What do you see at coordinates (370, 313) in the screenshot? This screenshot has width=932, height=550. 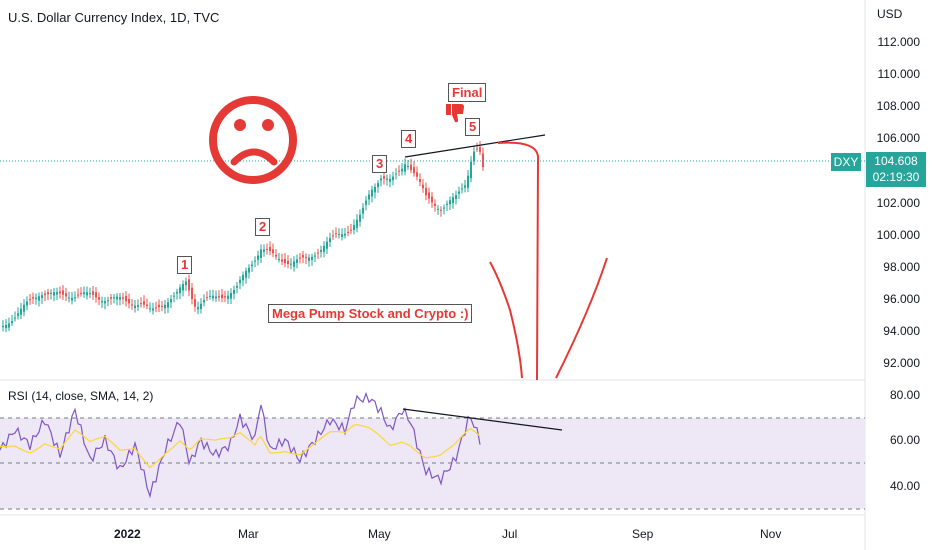 I see `pump-text-note: Mega Pump Stock and Crypto :)` at bounding box center [370, 313].